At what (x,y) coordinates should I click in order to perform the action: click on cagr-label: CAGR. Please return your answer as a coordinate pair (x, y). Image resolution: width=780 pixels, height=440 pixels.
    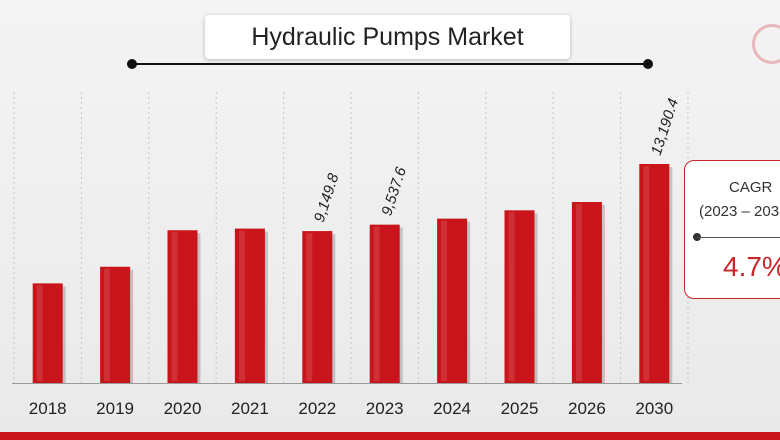
    Looking at the image, I should click on (751, 187).